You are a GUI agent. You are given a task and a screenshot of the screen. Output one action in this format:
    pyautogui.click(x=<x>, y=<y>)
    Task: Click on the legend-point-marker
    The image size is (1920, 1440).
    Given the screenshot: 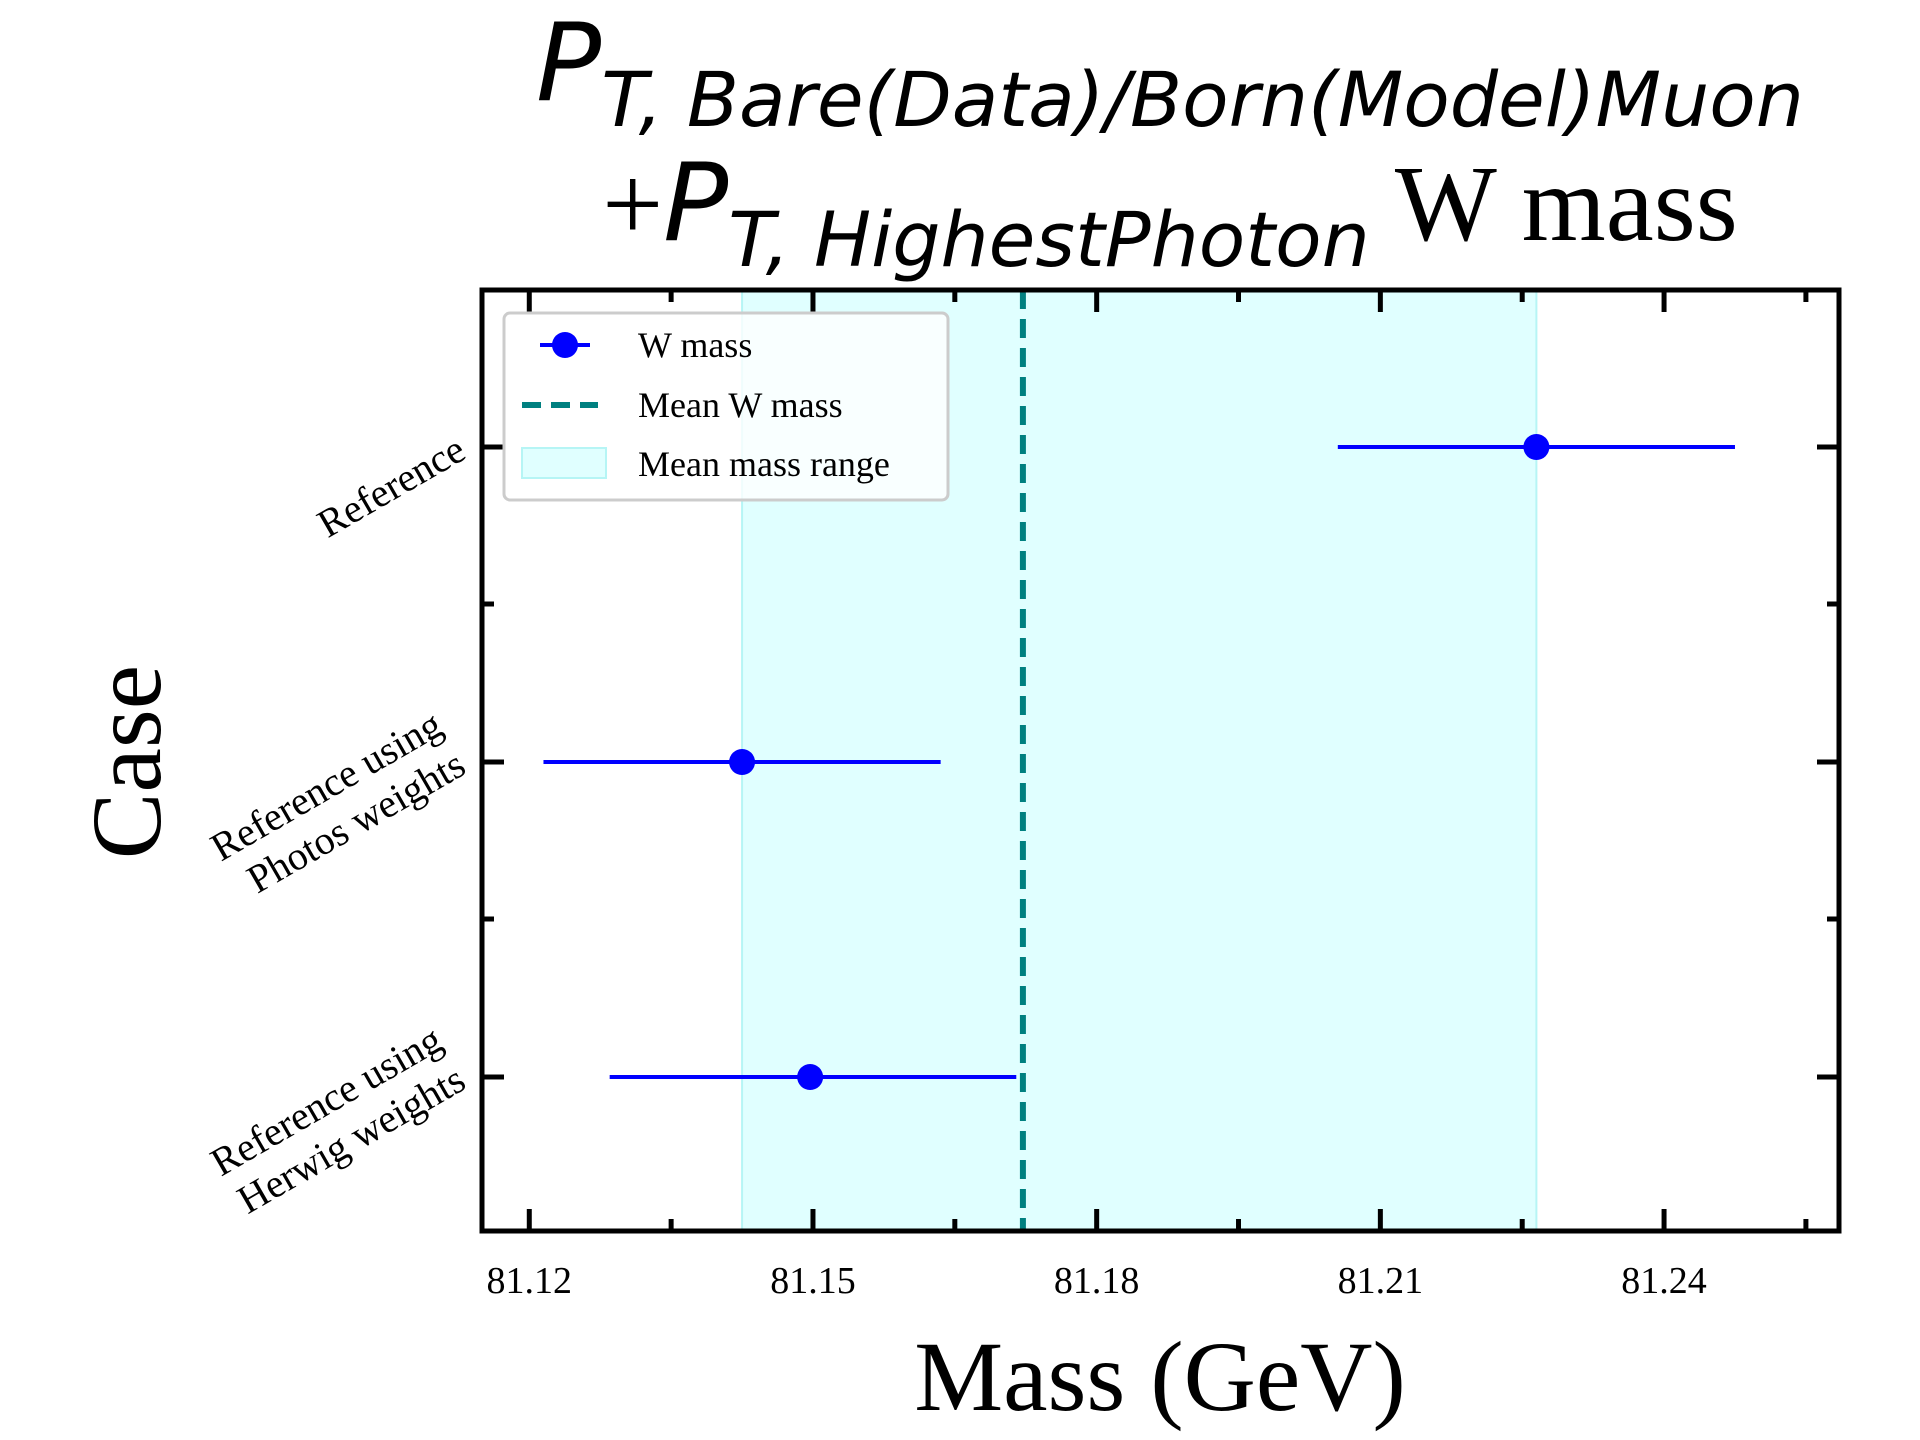 What is the action you would take?
    pyautogui.click(x=565, y=345)
    